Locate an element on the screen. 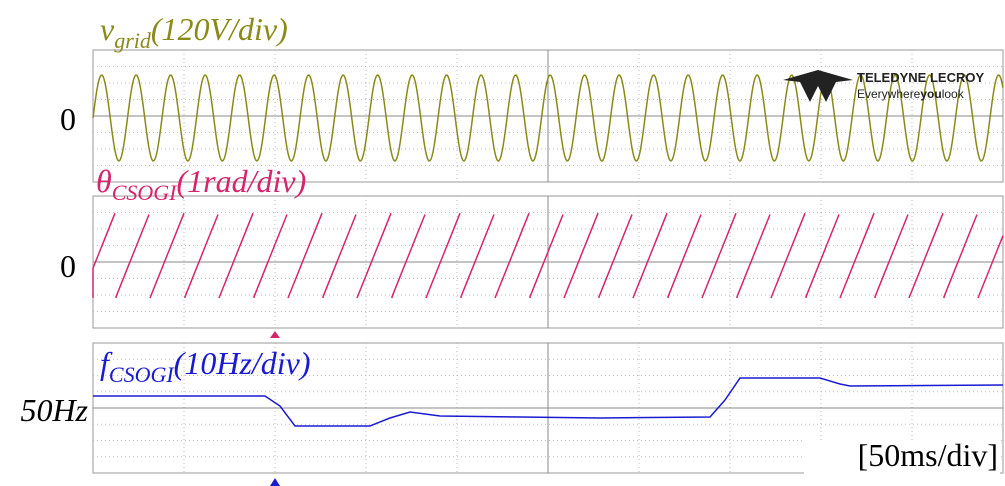 The image size is (1005, 486). tagline: look is located at coordinates (953, 94).